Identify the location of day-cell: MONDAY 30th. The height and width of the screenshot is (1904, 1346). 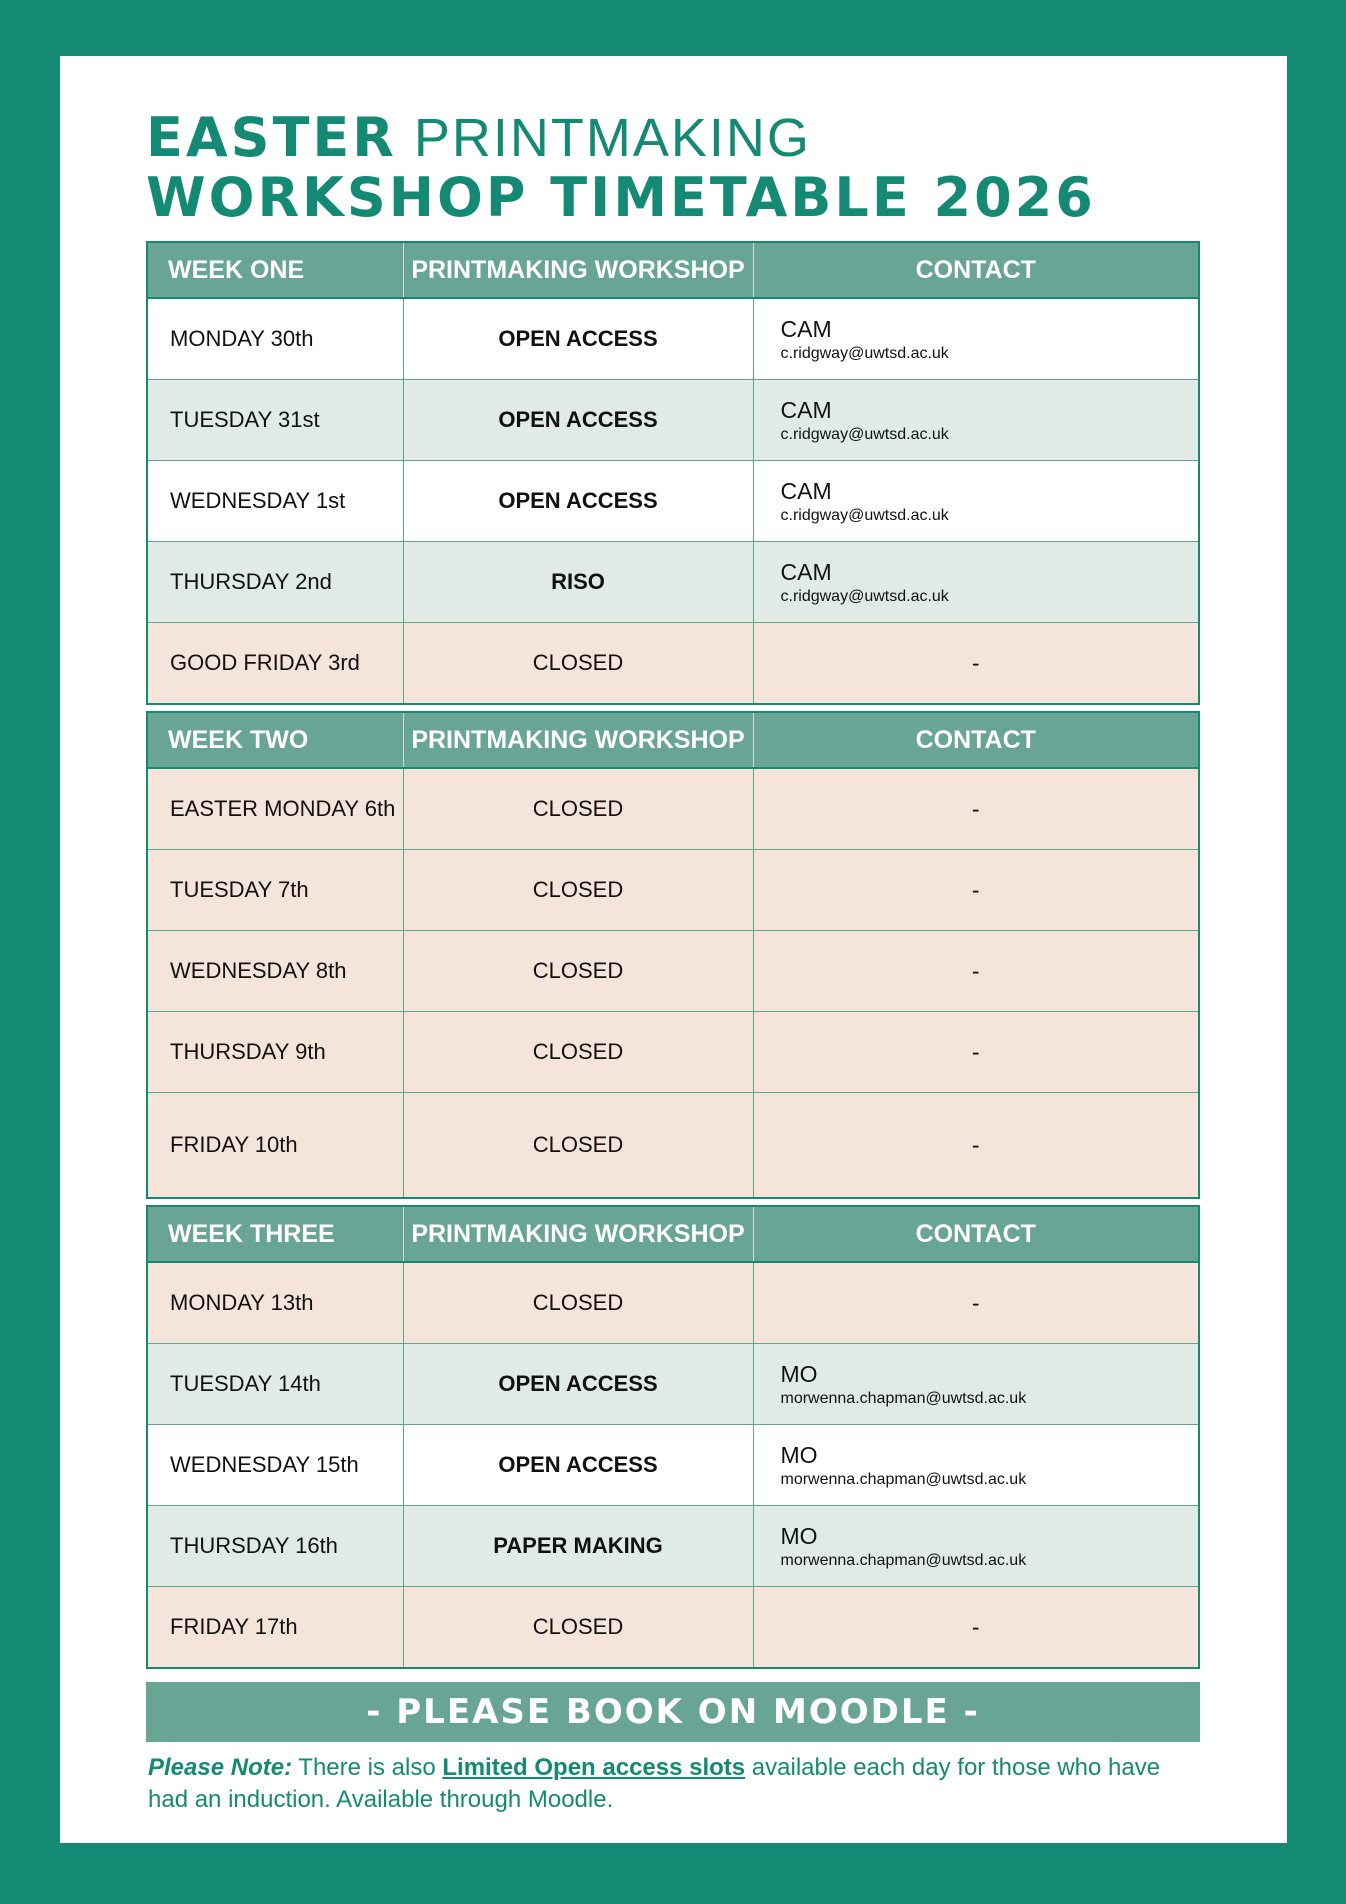
(276, 339).